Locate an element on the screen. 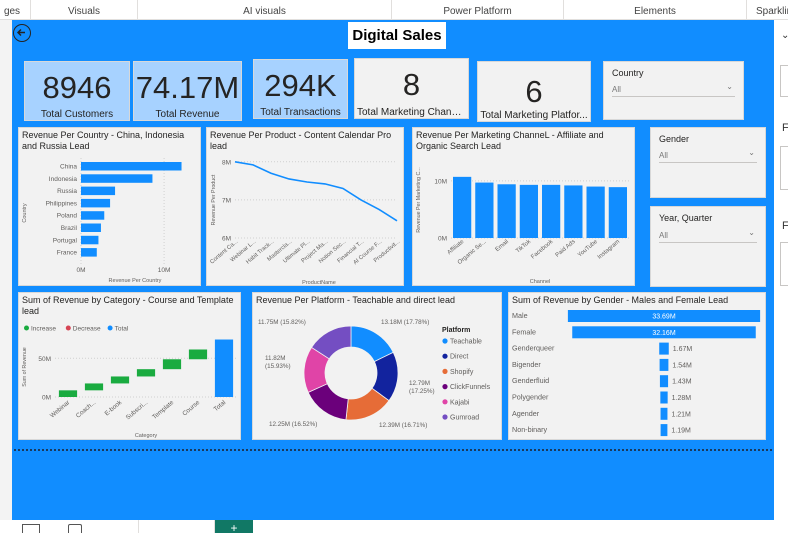  ribbon-tab-pages: ges is located at coordinates (12, 11).